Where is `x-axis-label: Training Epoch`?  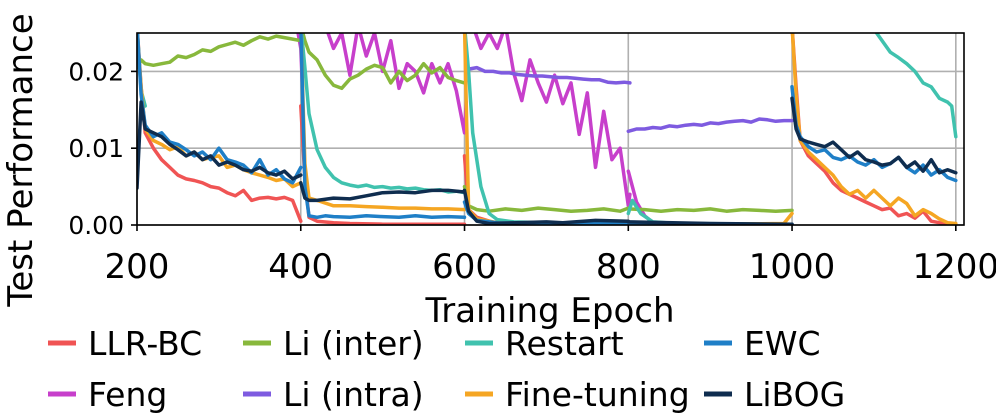
x-axis-label: Training Epoch is located at coordinates (549, 311).